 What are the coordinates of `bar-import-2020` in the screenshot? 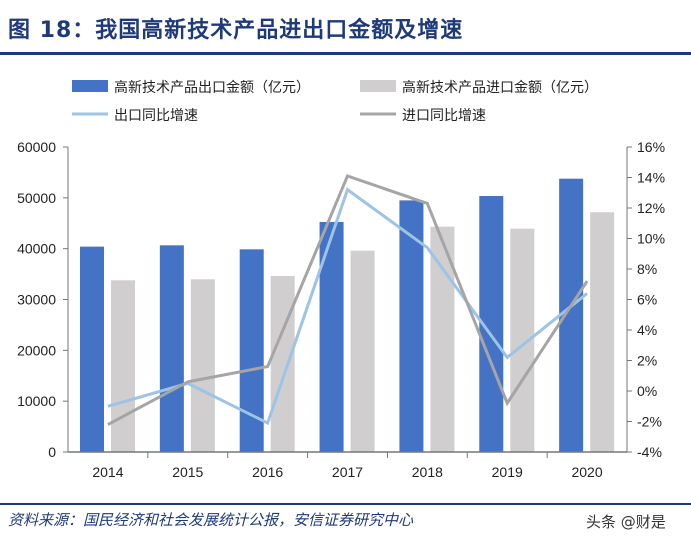 It's located at (602, 332).